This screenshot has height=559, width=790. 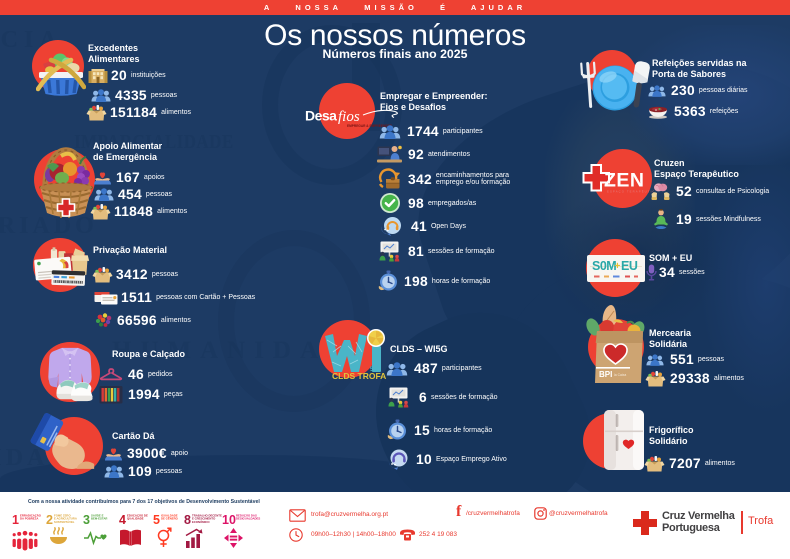 I want to click on svg-text: S0M, so click(x=604, y=266).